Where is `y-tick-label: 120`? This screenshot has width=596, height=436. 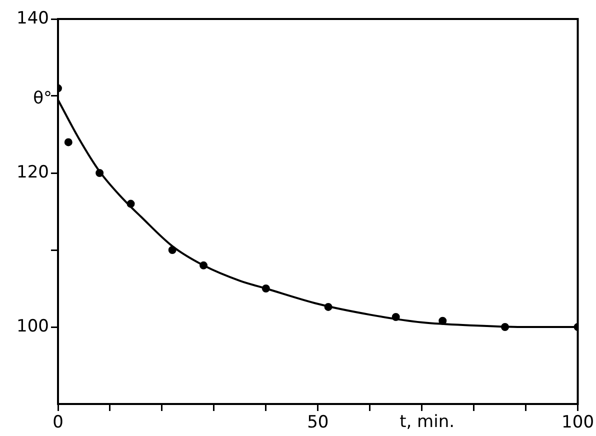
y-tick-label: 120 is located at coordinates (32, 172).